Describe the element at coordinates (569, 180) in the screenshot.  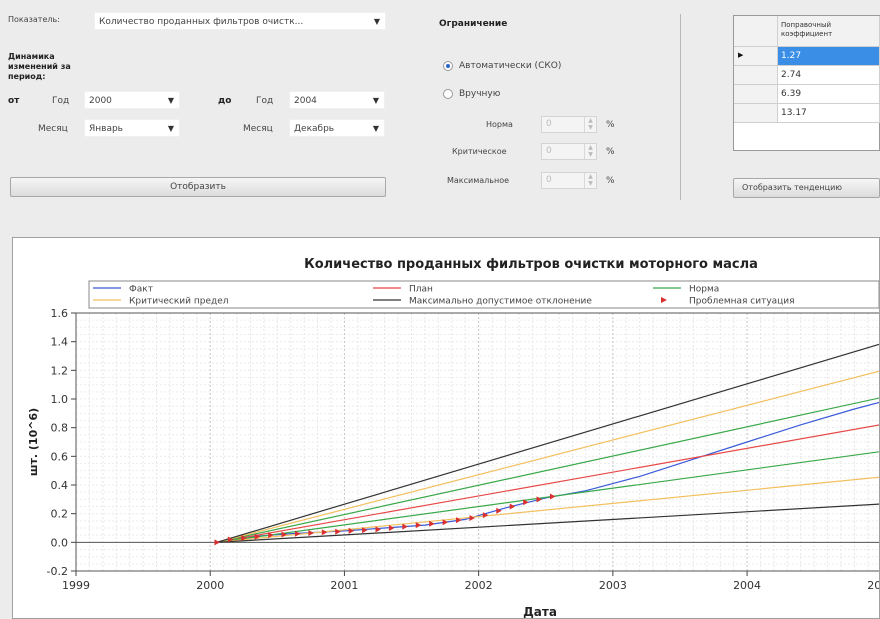
I see `max-spinner: 0 ▲ ▼` at that location.